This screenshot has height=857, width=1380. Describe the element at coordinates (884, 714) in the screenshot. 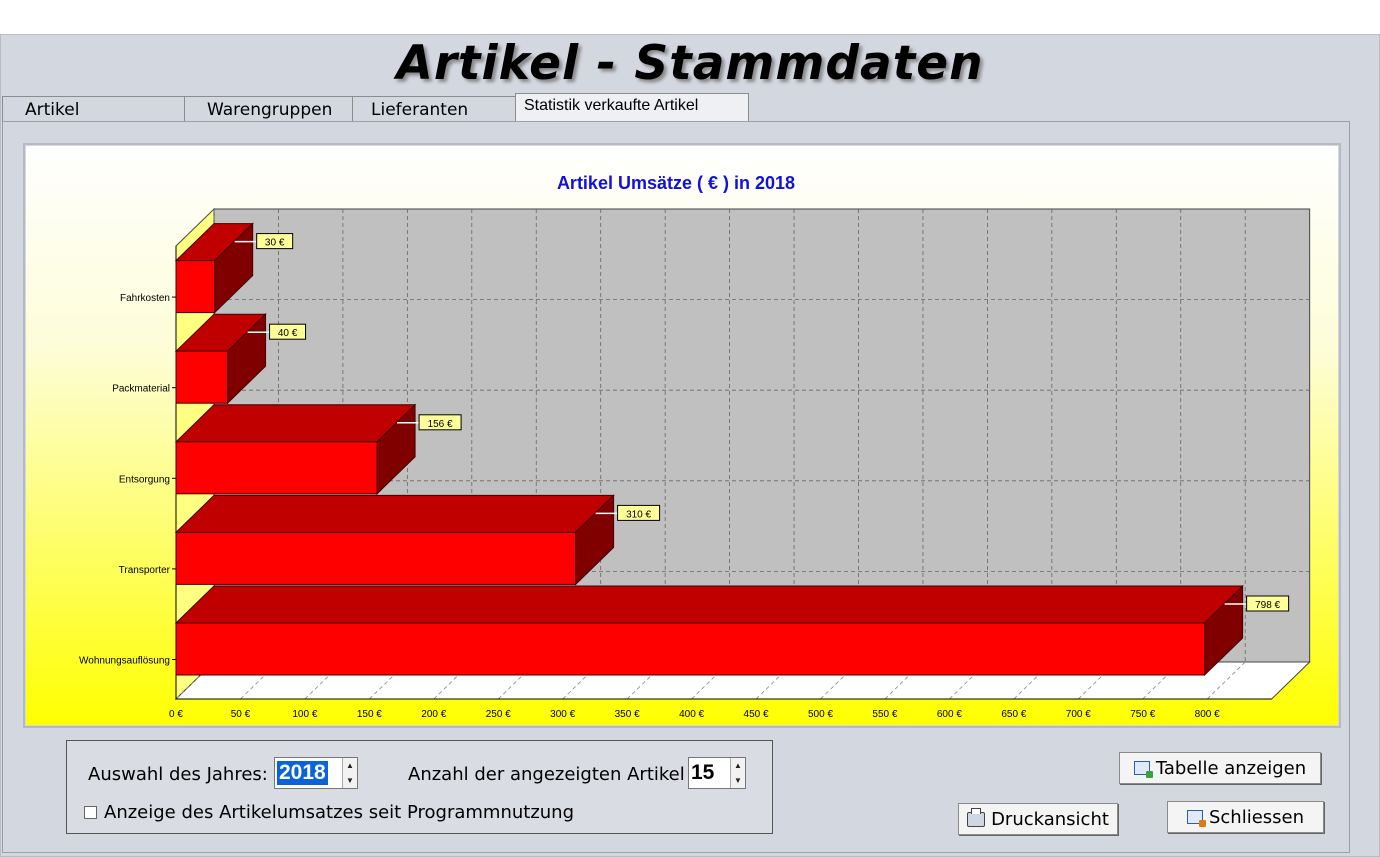

I see `x-tick-label: 550 €` at that location.